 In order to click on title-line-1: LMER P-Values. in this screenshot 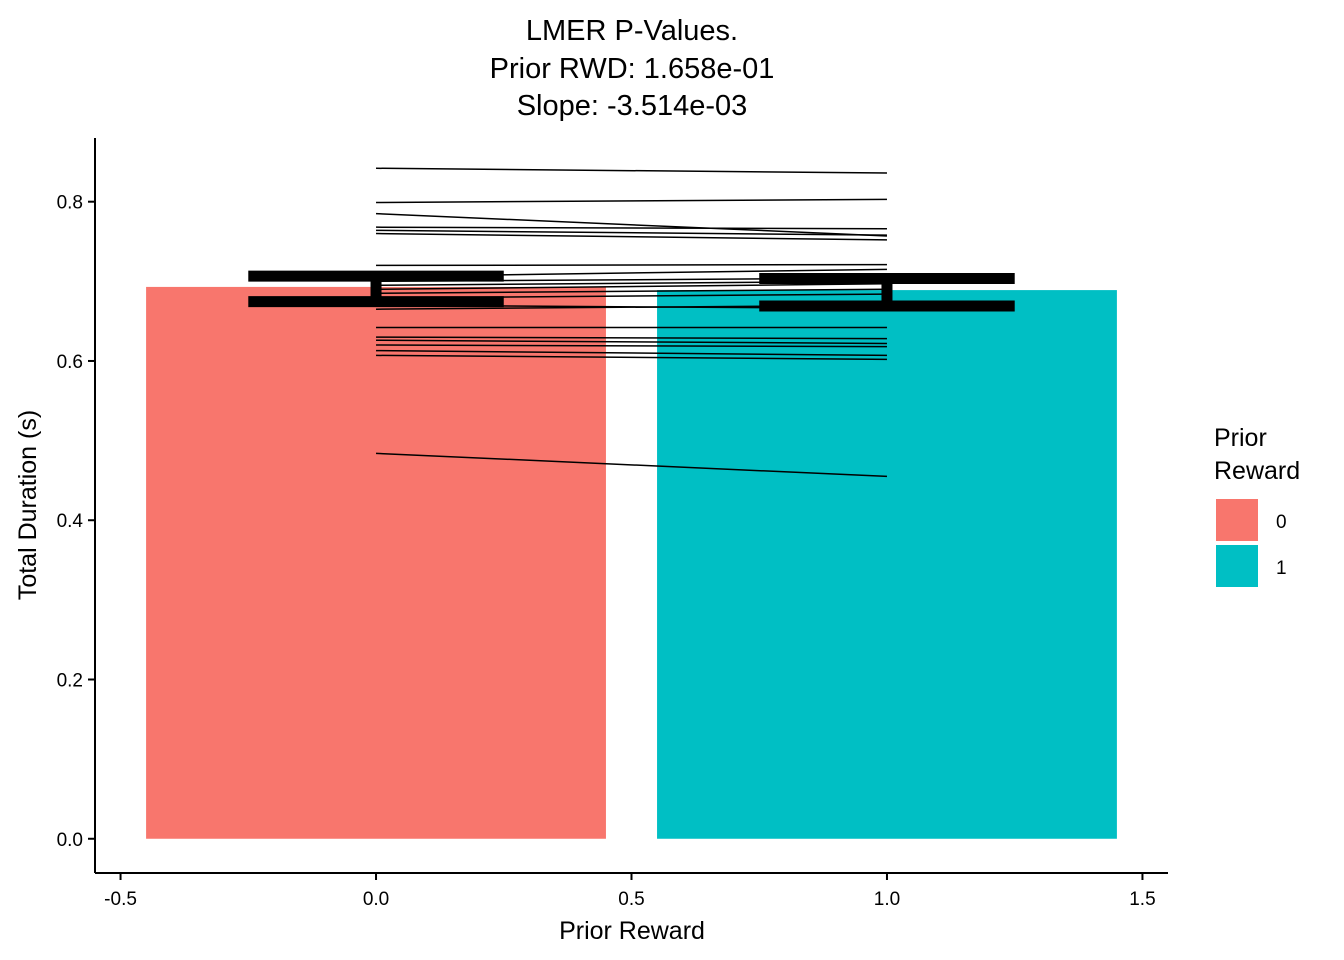, I will do `click(632, 31)`.